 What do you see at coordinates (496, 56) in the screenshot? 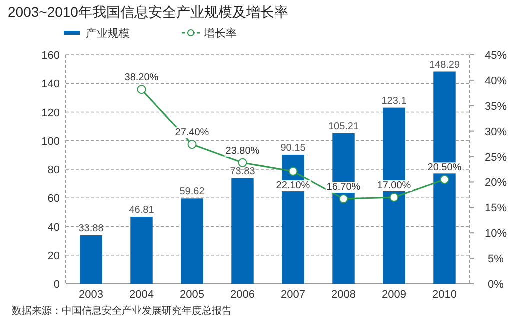
I see `y2-tick-label: 45%` at bounding box center [496, 56].